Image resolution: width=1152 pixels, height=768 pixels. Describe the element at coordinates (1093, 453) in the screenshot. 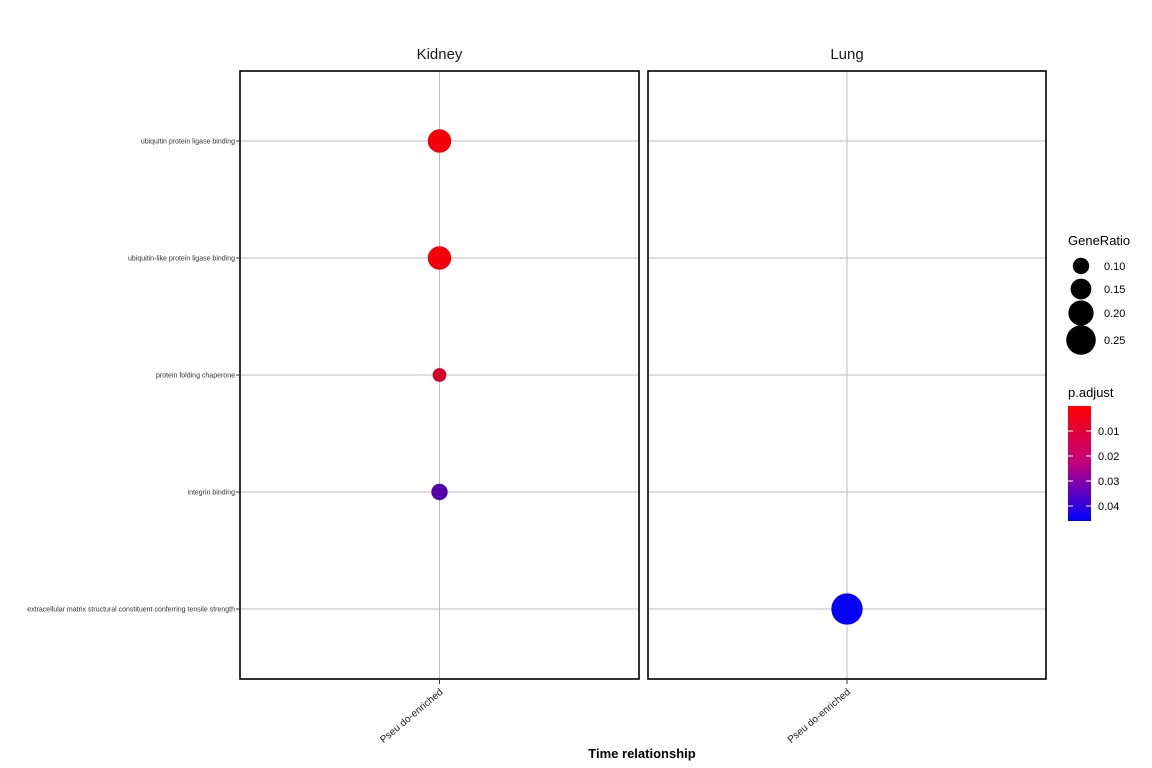

I see `p-adjust-legend: p.adjust 0.01 0.02 0.03 0.04` at that location.